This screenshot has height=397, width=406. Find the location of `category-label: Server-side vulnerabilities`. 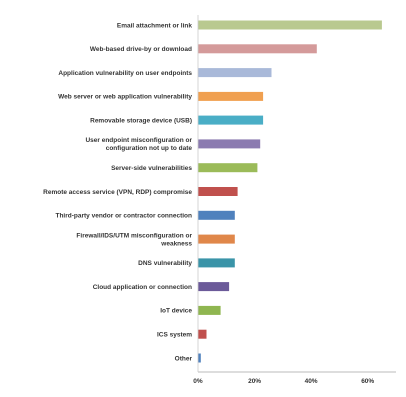

category-label: Server-side vulnerabilities is located at coordinates (151, 168).